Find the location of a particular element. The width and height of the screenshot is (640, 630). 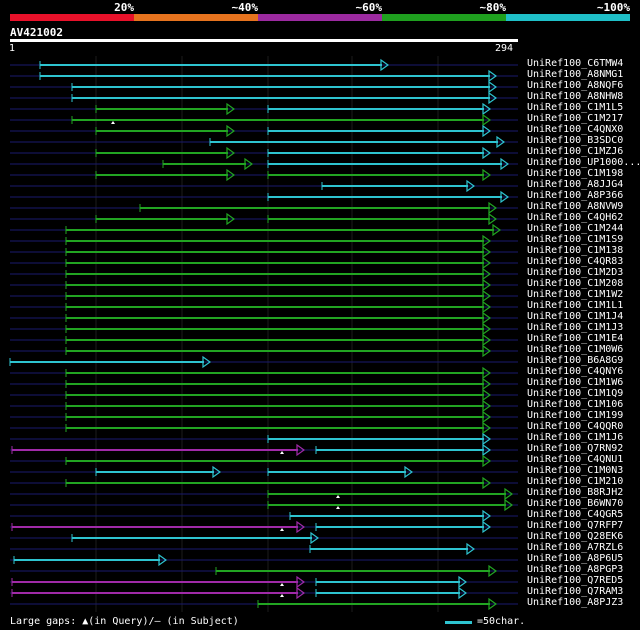

hit-label: UniRef100_Q7RED5 is located at coordinates (575, 580).